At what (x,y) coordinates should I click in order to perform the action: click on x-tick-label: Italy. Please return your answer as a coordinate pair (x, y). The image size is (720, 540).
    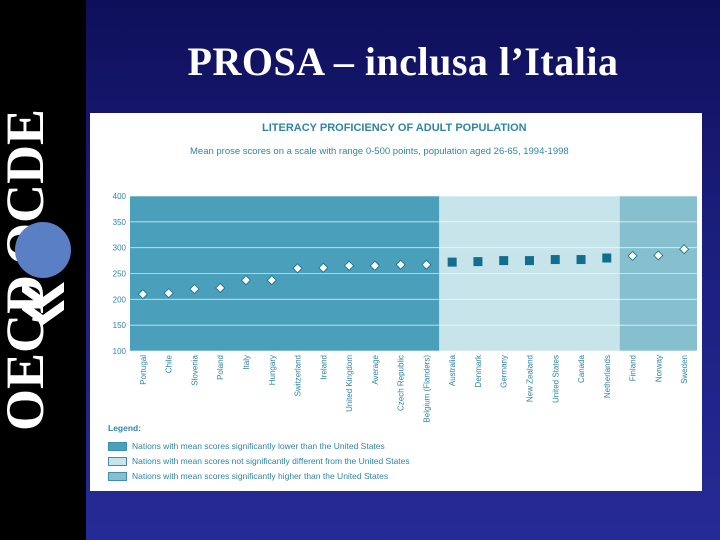
    Looking at the image, I should click on (246, 362).